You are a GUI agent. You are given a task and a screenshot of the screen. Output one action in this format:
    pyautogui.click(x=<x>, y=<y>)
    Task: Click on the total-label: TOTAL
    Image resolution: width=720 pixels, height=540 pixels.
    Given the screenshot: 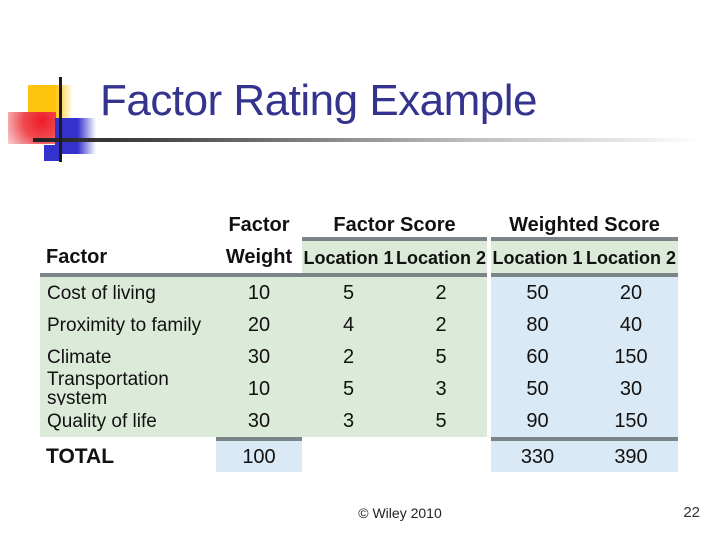 What is the action you would take?
    pyautogui.click(x=80, y=456)
    